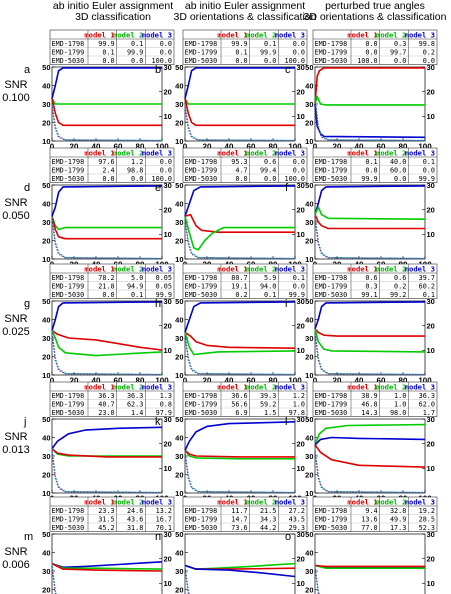 This screenshot has width=451, height=594. What do you see at coordinates (398, 519) in the screenshot?
I see `table-cell: 49.9` at bounding box center [398, 519].